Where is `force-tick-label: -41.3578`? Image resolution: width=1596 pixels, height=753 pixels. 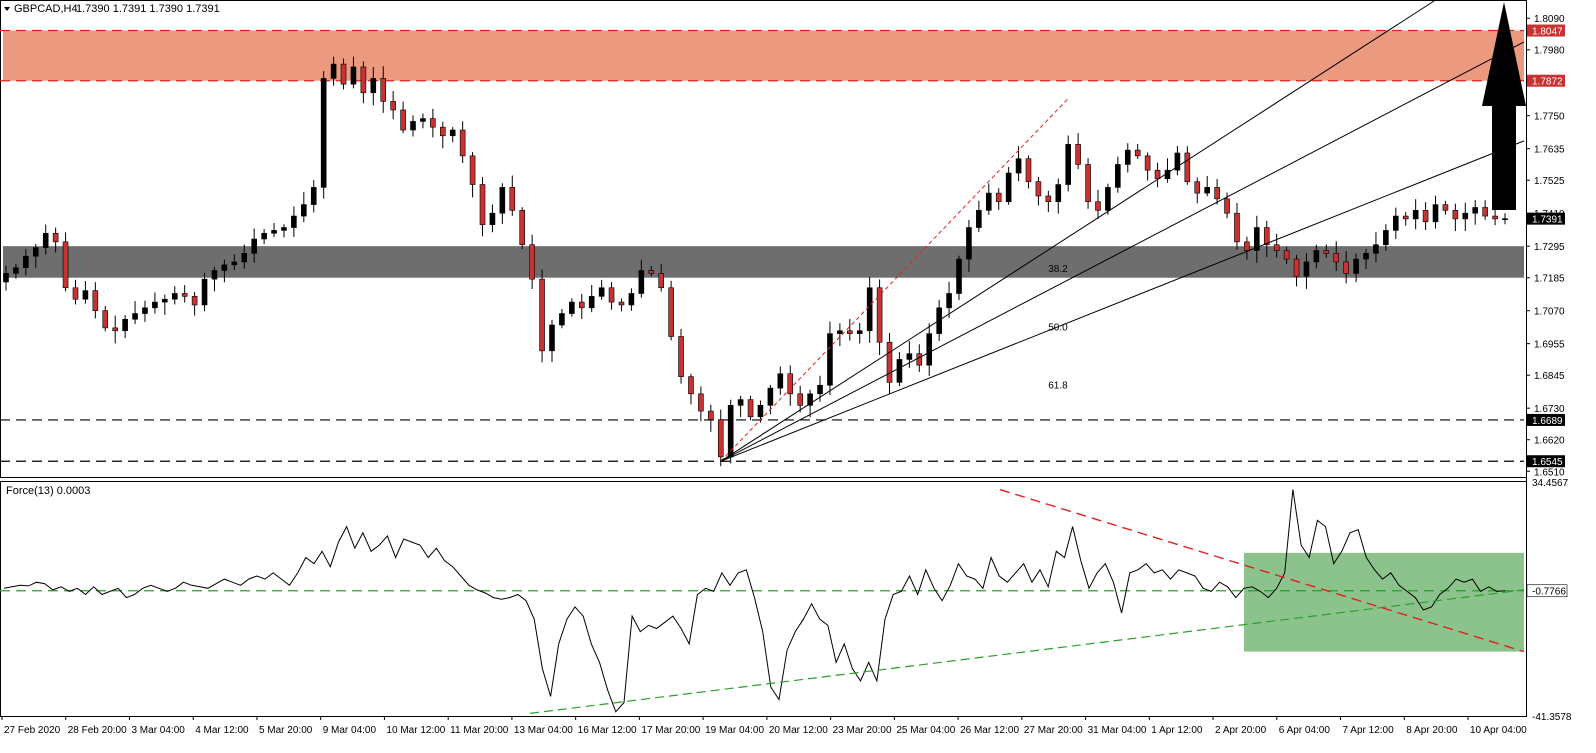 force-tick-label: -41.3578 is located at coordinates (1552, 717).